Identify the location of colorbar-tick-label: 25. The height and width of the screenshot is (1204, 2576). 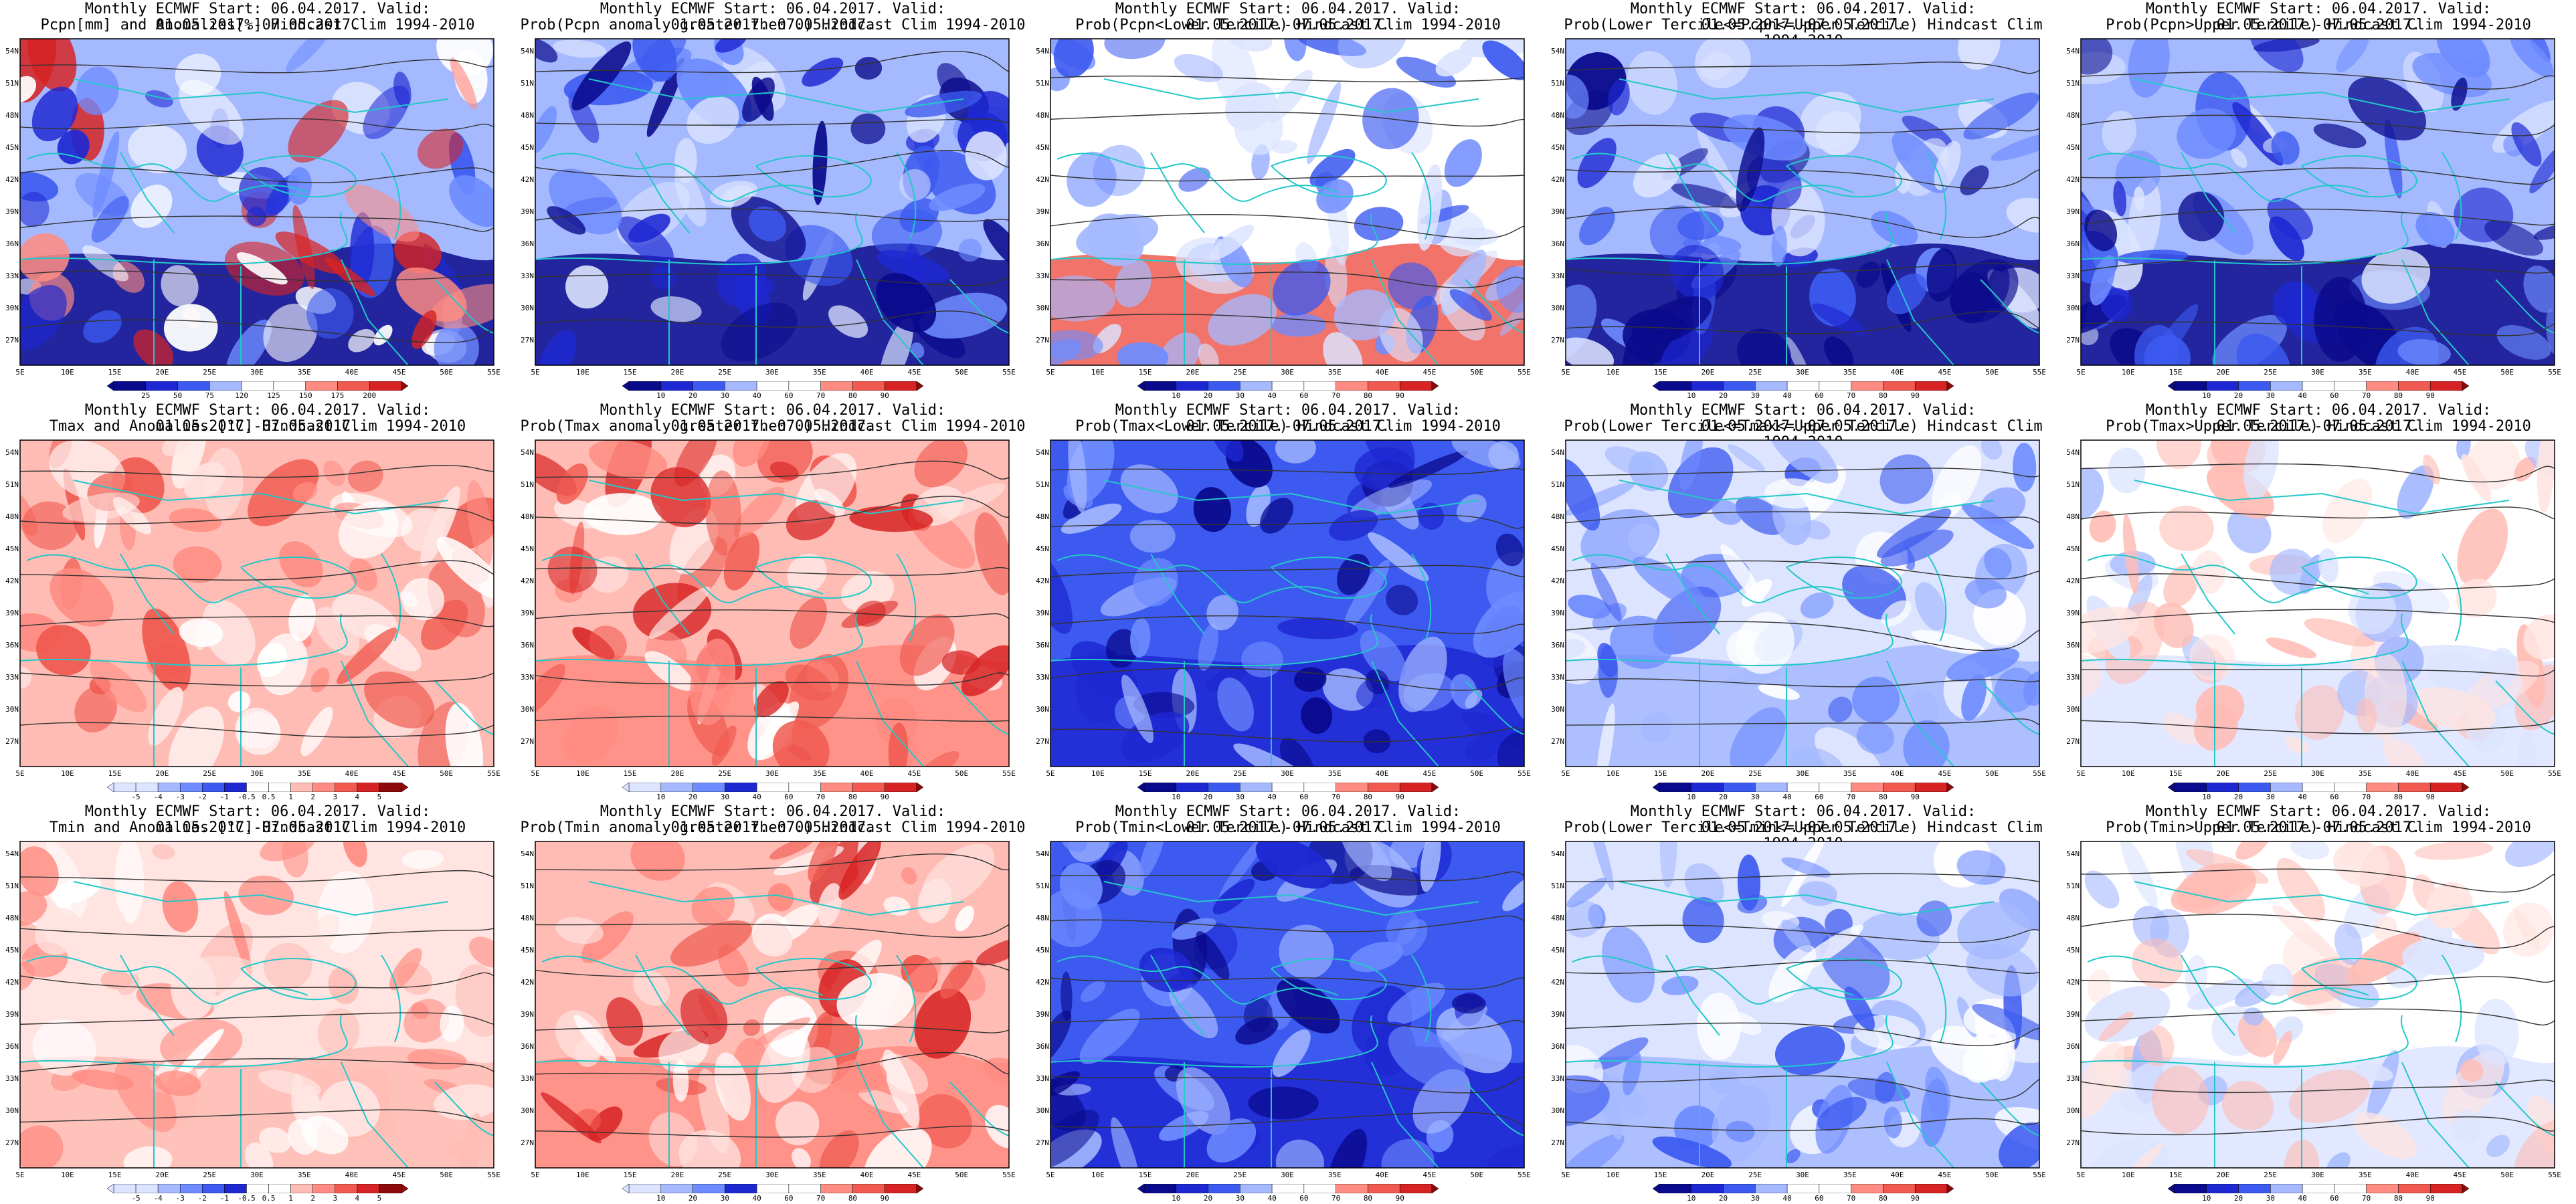
(146, 395).